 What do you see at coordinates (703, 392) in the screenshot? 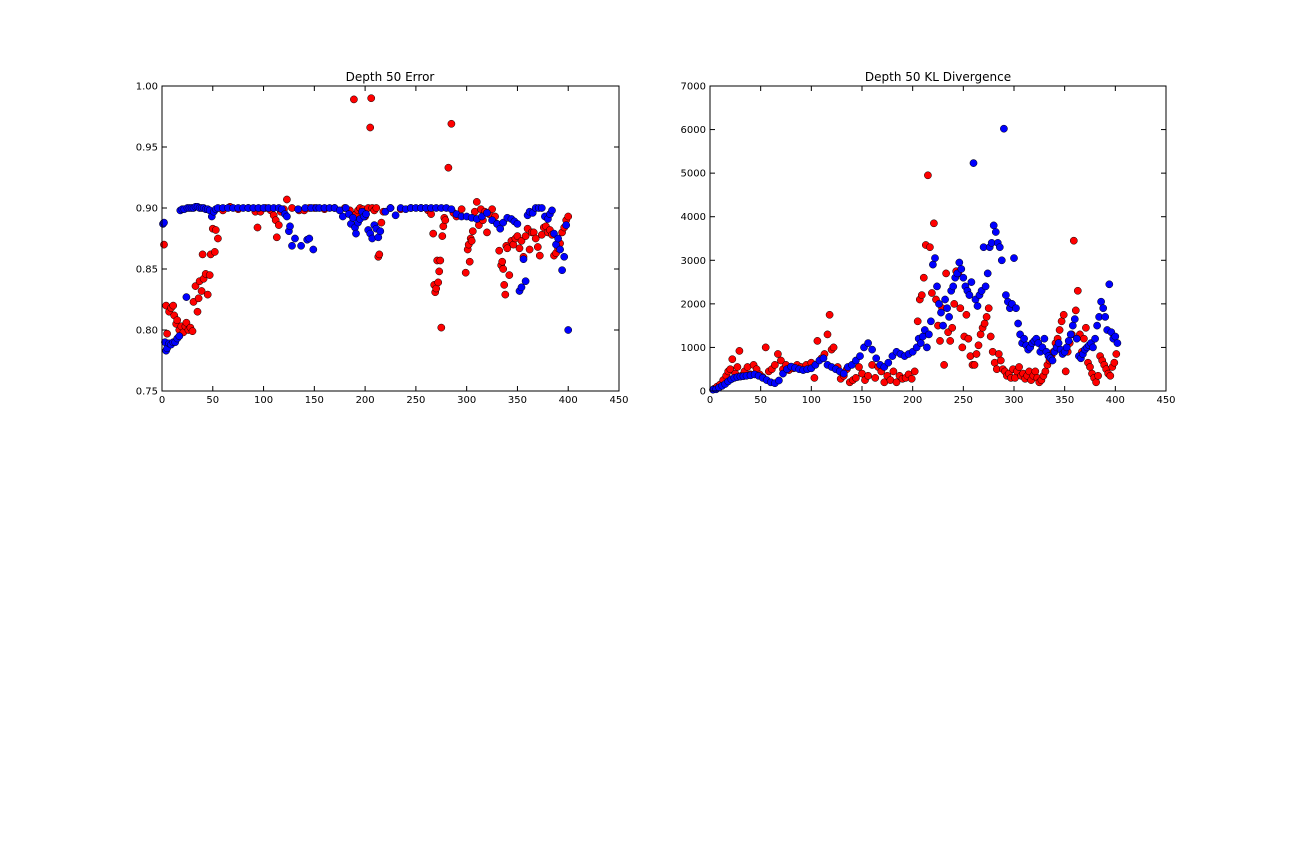
I see `y-tick-label: 0` at bounding box center [703, 392].